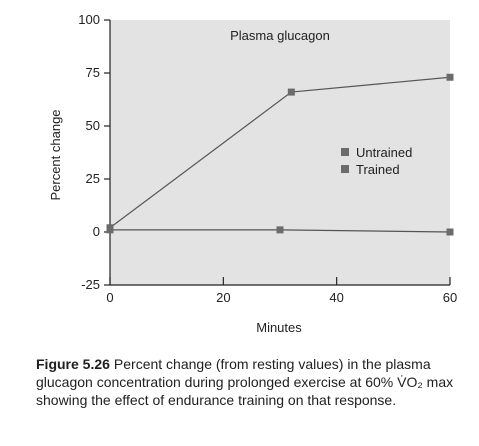 Image resolution: width=479 pixels, height=446 pixels. Describe the element at coordinates (96, 231) in the screenshot. I see `y-tick-label: 0` at that location.